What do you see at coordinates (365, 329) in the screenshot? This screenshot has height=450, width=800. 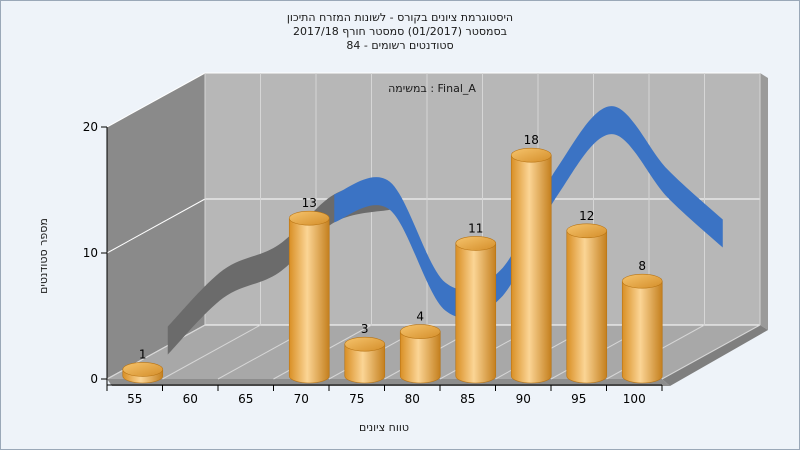 I see `data-label-75: 3` at bounding box center [365, 329].